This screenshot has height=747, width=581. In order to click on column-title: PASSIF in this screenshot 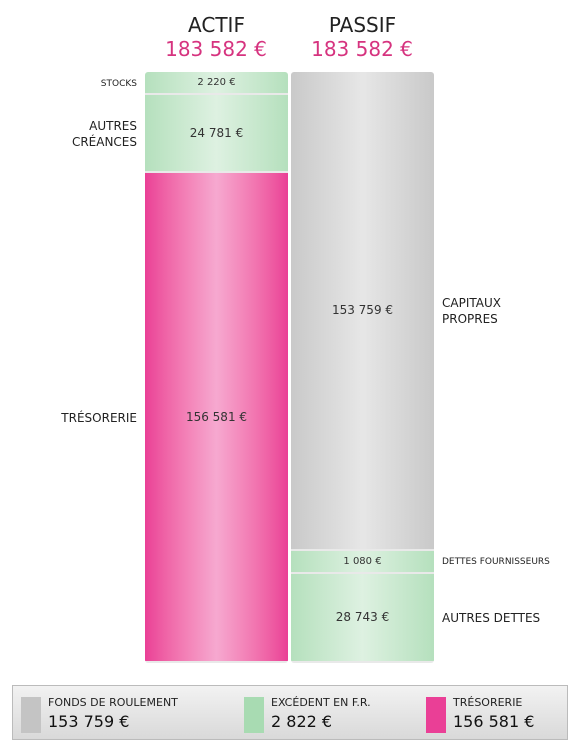, I will do `click(362, 25)`.